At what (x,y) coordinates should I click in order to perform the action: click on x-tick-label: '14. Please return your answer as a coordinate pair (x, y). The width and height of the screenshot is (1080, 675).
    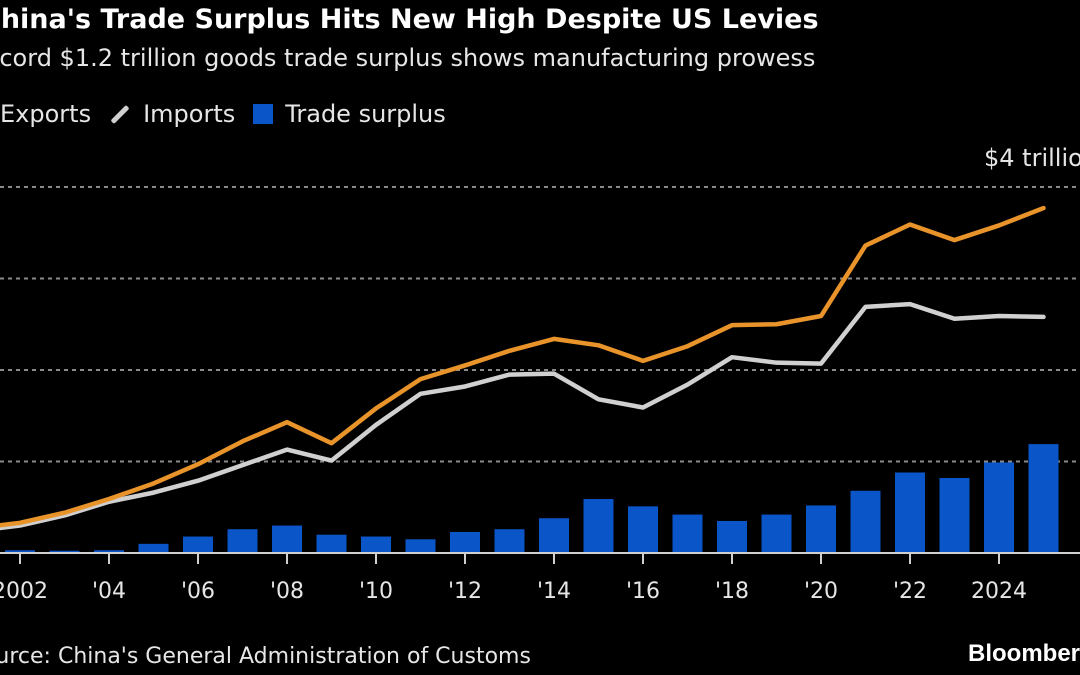
    Looking at the image, I should click on (554, 591).